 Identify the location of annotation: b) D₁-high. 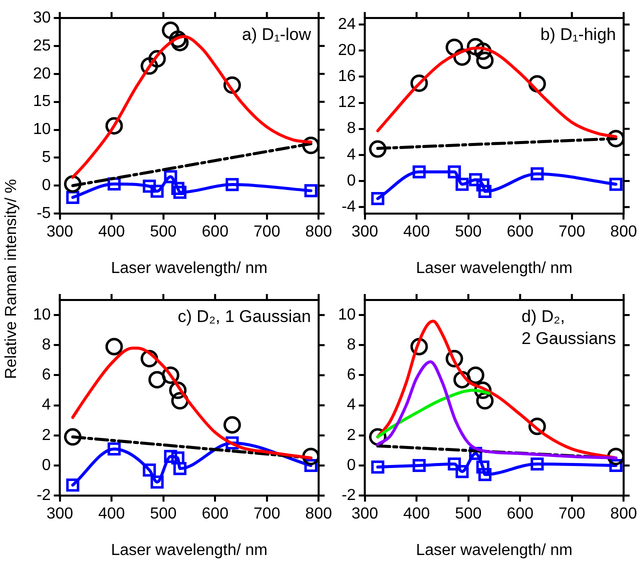
(578, 35).